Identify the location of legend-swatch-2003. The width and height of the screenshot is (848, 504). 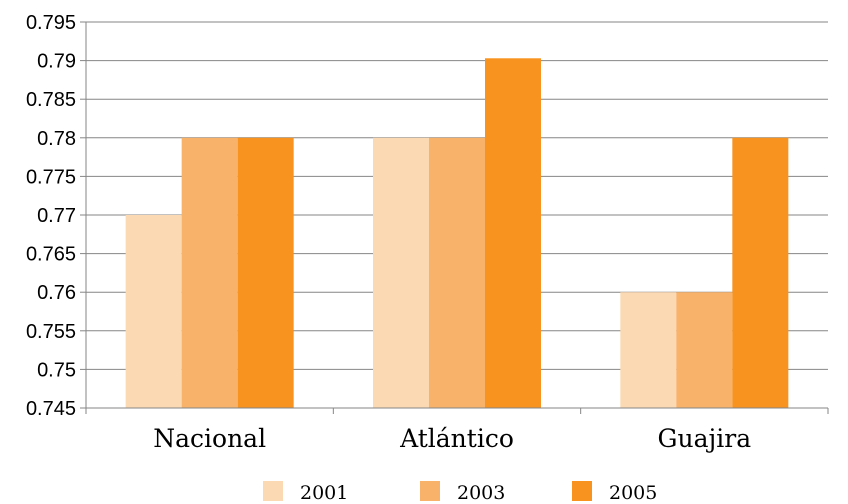
(430, 491).